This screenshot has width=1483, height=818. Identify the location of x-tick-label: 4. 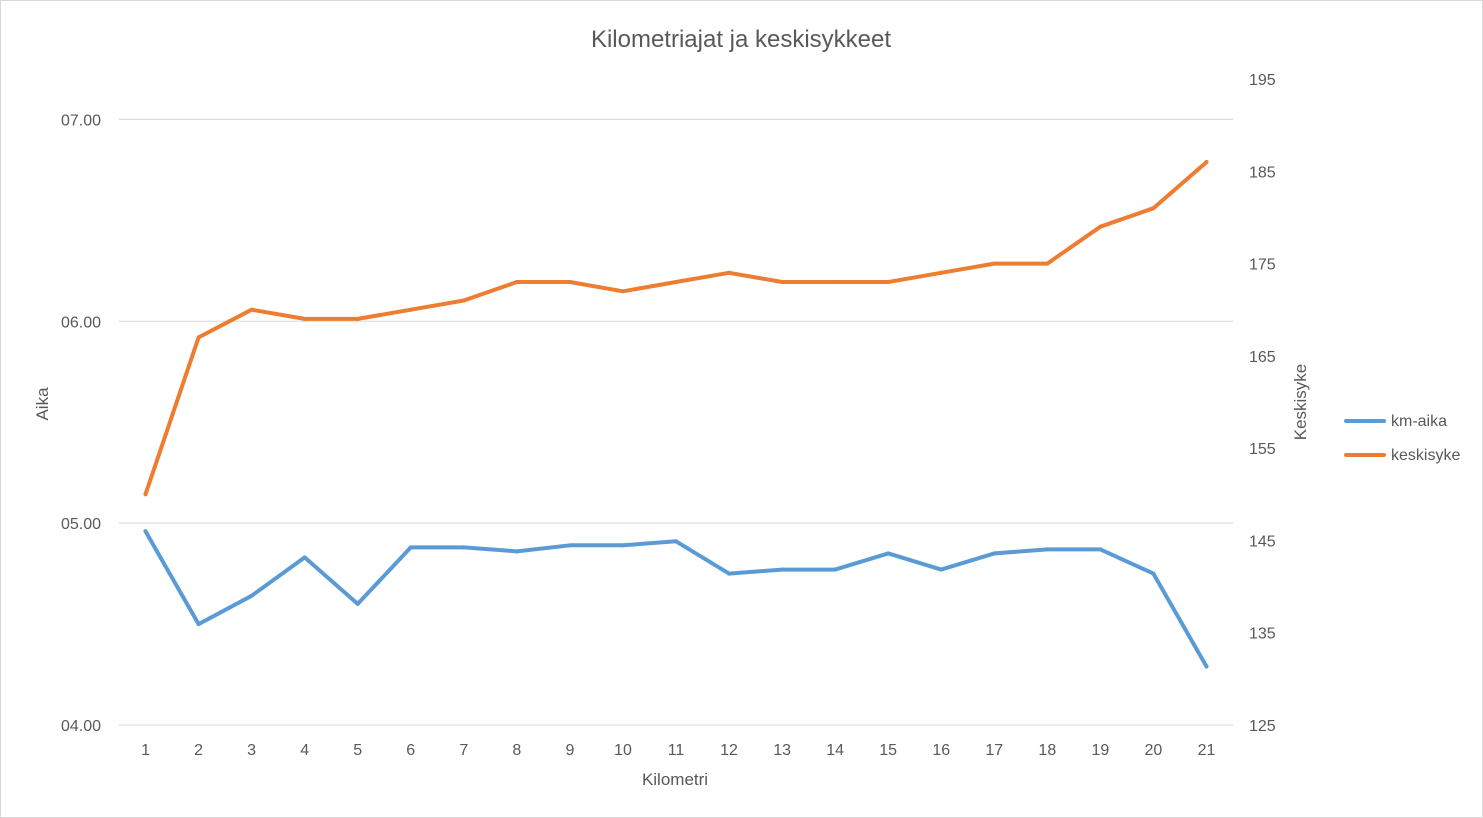
(304, 750).